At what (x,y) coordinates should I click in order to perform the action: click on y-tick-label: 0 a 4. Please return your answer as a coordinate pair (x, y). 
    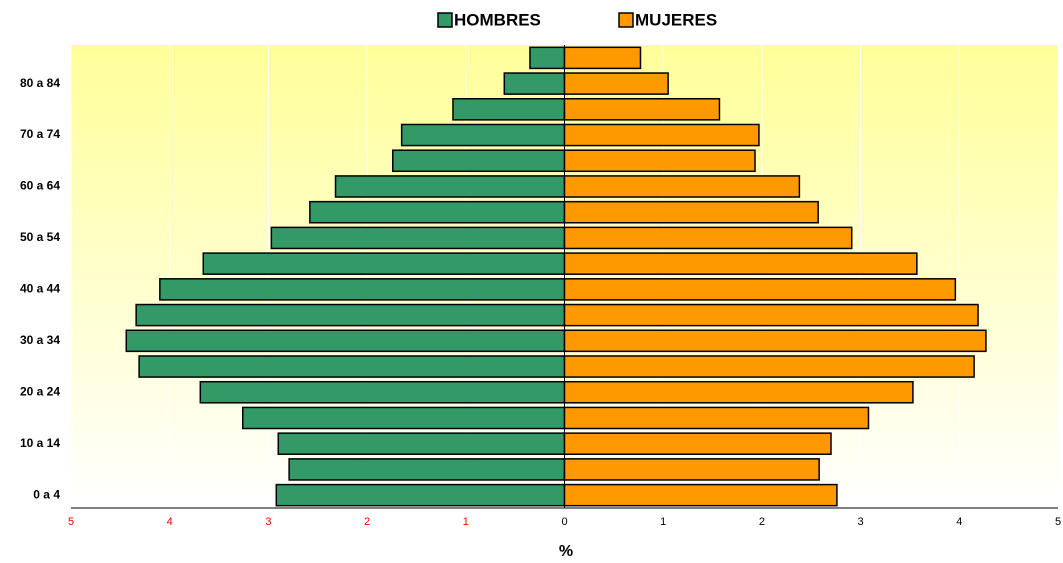
    Looking at the image, I should click on (46, 494).